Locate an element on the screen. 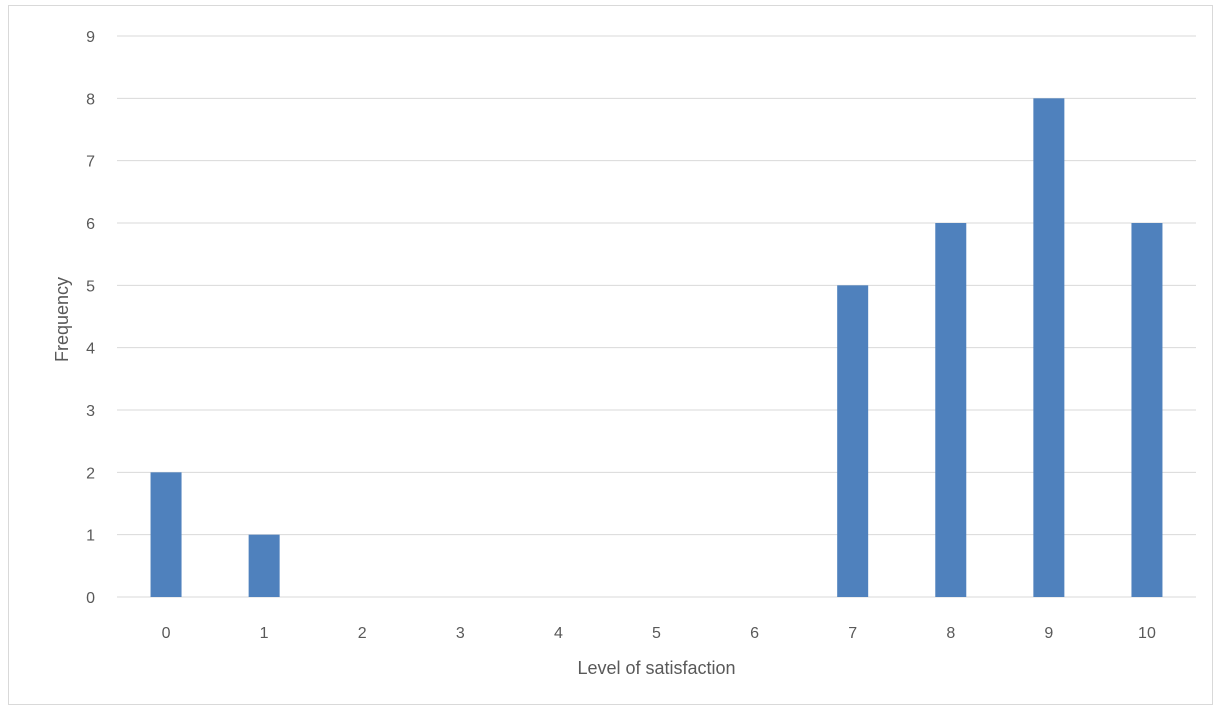  x-tick-label: 8 is located at coordinates (950, 633).